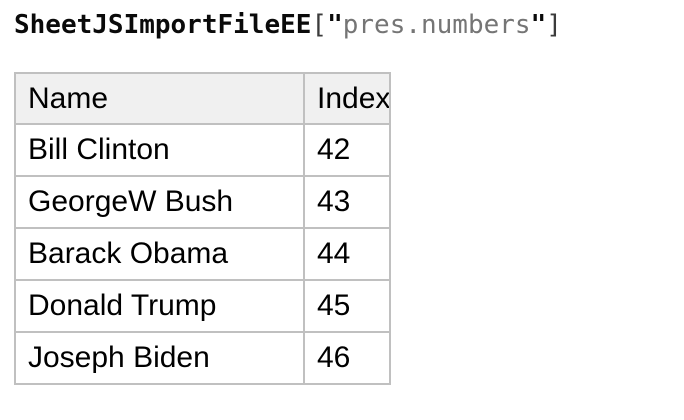 The width and height of the screenshot is (684, 420). Describe the element at coordinates (538, 25) in the screenshot. I see `close-quote: "` at that location.